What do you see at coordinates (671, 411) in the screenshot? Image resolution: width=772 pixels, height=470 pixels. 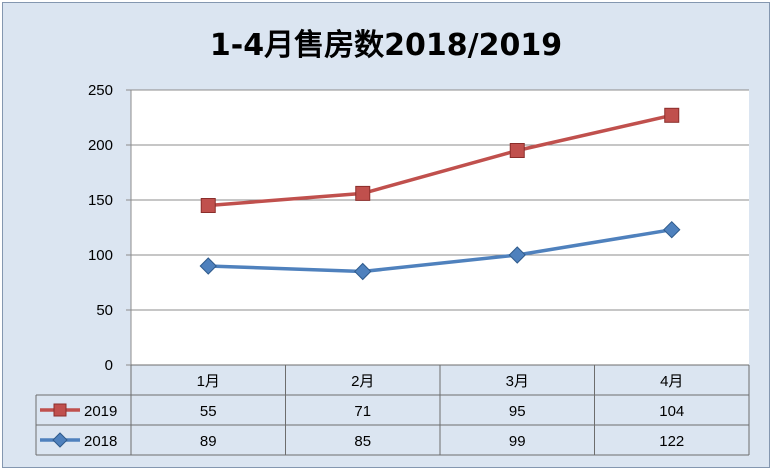 I see `table-cell: 104` at bounding box center [671, 411].